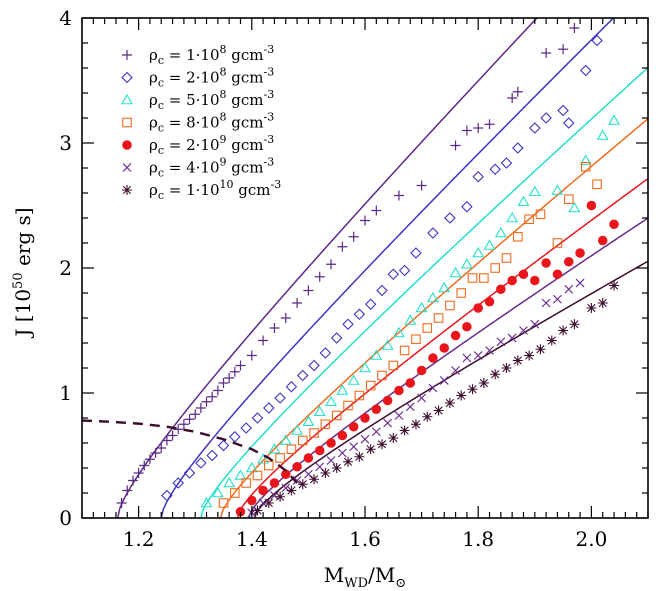 The height and width of the screenshot is (591, 668). Describe the element at coordinates (478, 539) in the screenshot. I see `x-tick-label: 1.8` at that location.